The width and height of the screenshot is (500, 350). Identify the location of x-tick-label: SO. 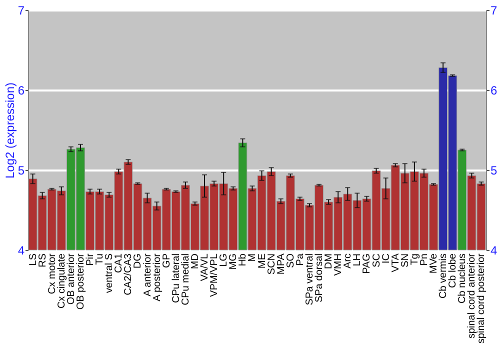
(290, 260).